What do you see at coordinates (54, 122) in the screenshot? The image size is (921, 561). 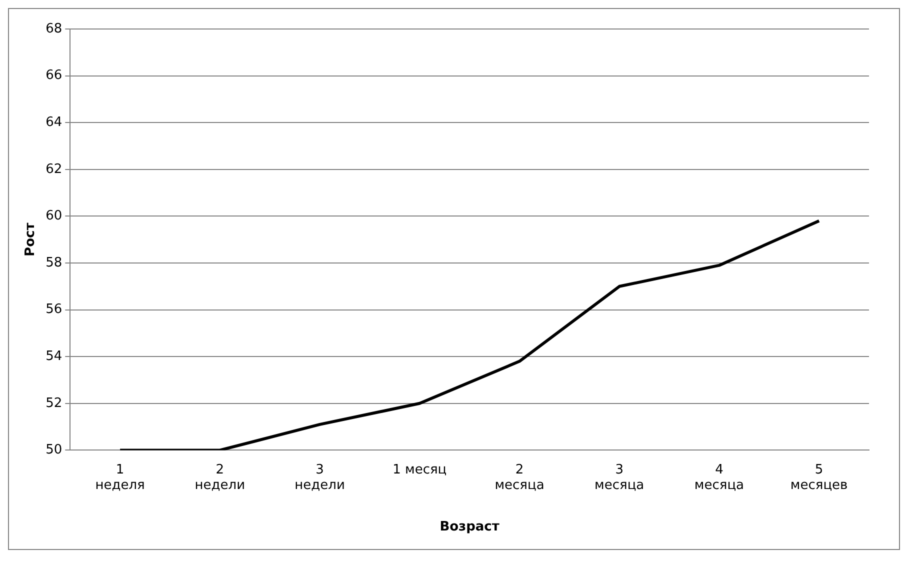 I see `y-tick-label: 64` at bounding box center [54, 122].